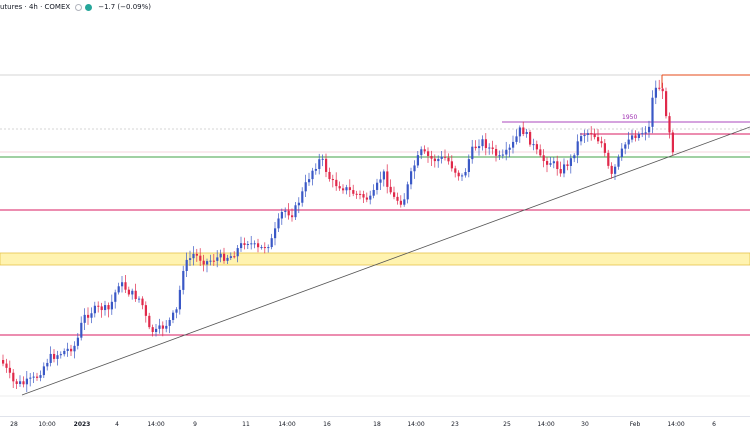 The height and width of the screenshot is (430, 750). I want to click on x-tick-label: Feb, so click(635, 424).